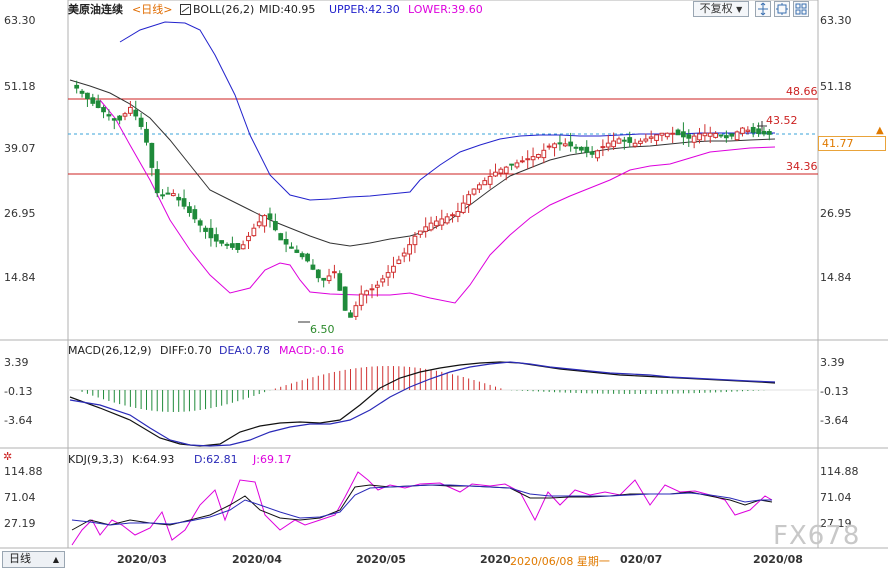 This screenshot has width=888, height=570. I want to click on restore-dropdown: 不复权 ▼, so click(721, 9).